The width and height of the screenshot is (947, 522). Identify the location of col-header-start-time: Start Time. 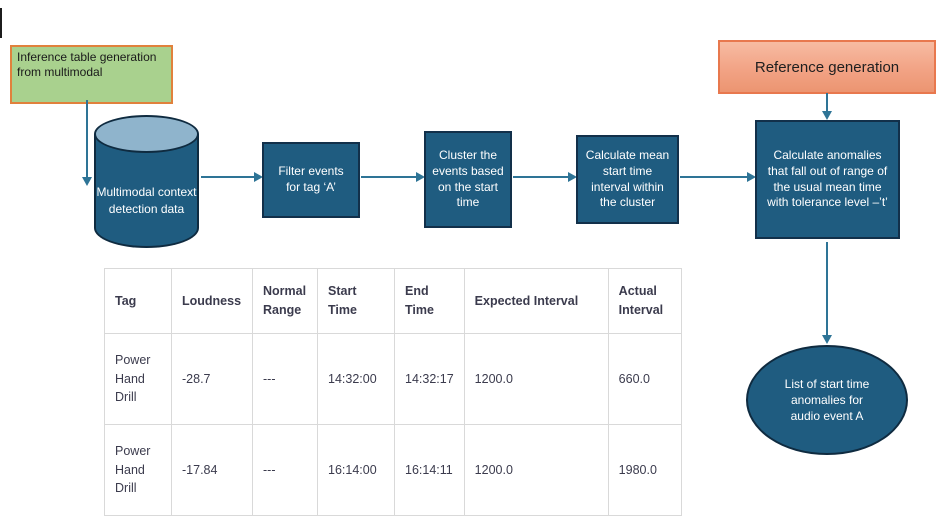
(356, 301).